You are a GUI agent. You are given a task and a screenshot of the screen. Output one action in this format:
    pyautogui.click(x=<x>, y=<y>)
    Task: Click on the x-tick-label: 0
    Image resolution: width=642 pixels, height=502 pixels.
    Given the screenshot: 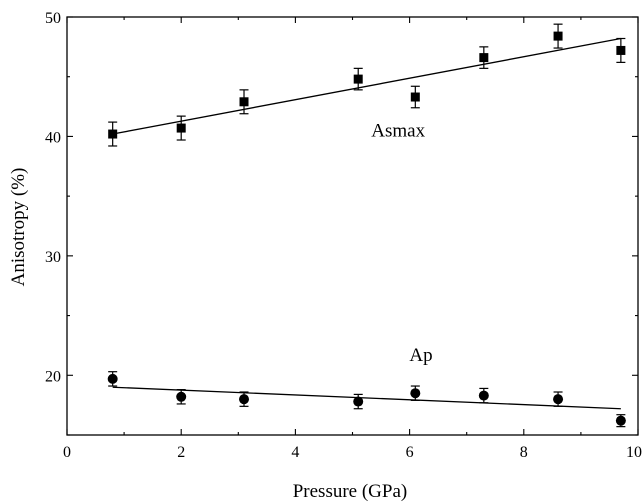 What is the action you would take?
    pyautogui.click(x=67, y=452)
    